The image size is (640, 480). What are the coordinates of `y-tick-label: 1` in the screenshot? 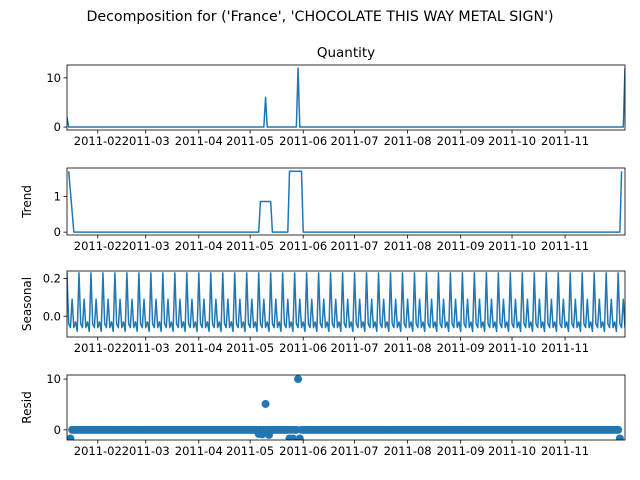 It's located at (57, 197).